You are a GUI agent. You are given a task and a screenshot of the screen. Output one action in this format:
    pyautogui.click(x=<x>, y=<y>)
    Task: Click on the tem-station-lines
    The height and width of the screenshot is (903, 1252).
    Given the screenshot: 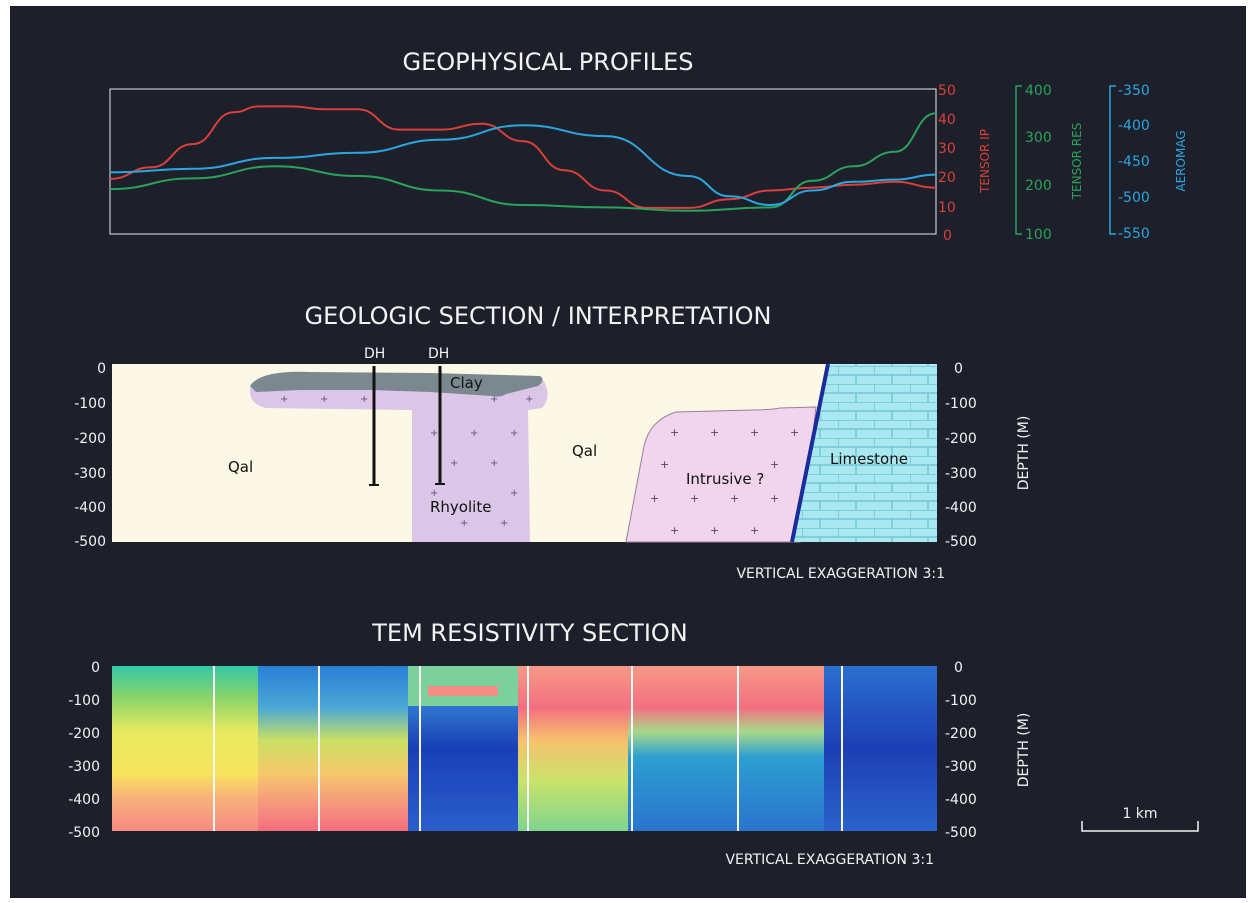 What is the action you would take?
    pyautogui.click(x=528, y=748)
    